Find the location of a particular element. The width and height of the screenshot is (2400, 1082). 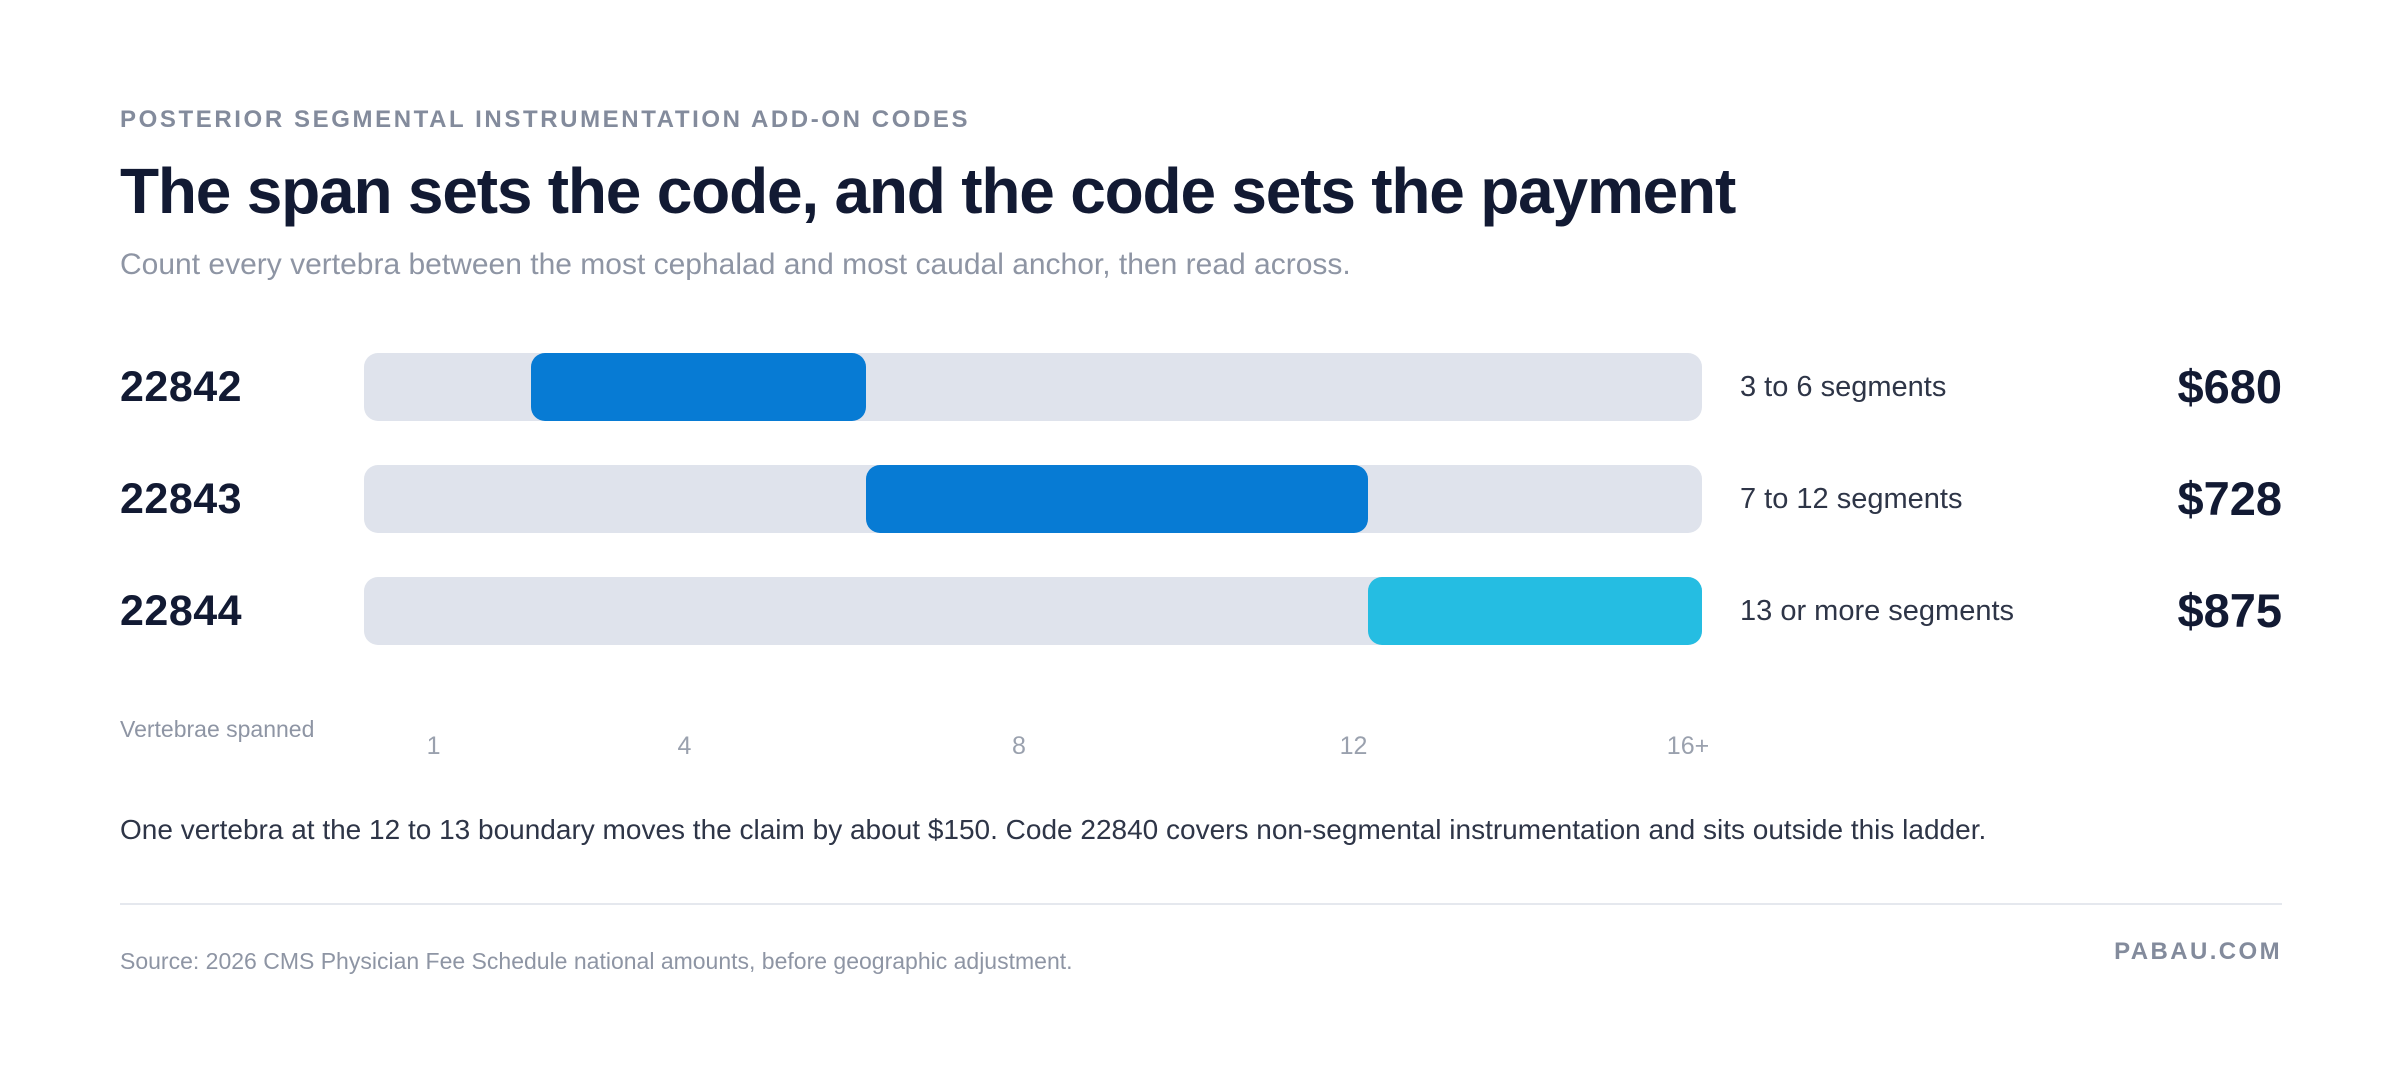

payment-value: $875 is located at coordinates (2229, 610).